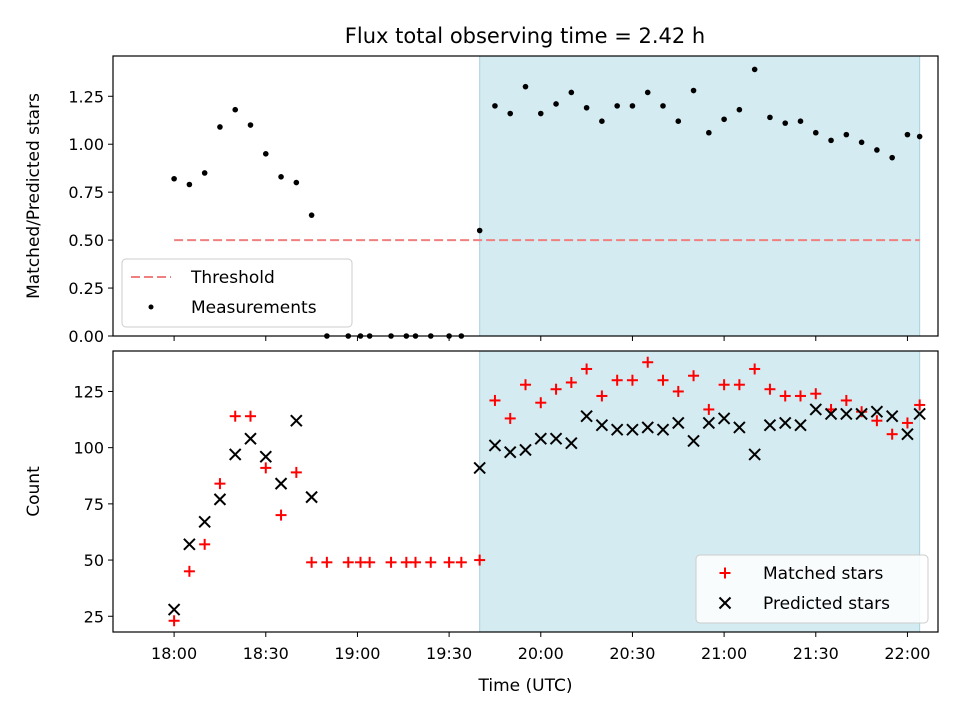  Describe the element at coordinates (816, 653) in the screenshot. I see `x-tick-label: 21:30` at that location.